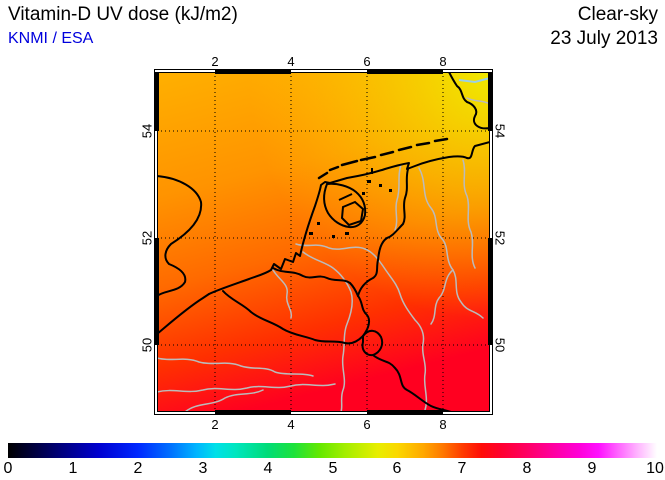 The image size is (665, 480). I want to click on border-nl-de, so click(383, 232).